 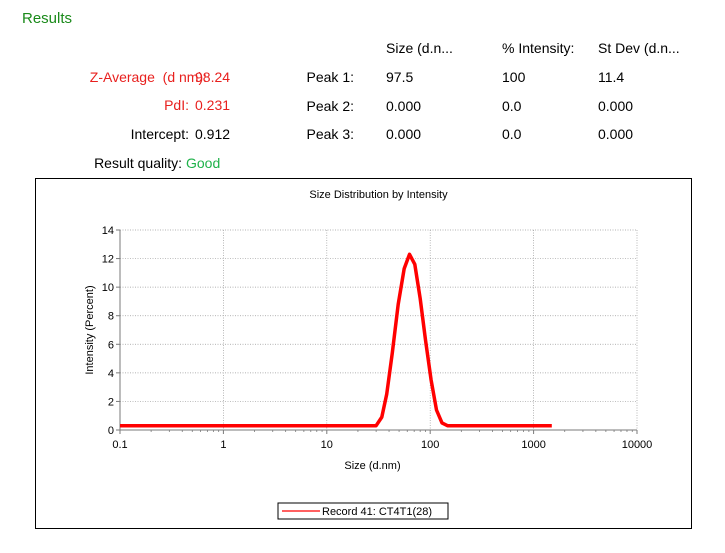 What do you see at coordinates (138, 163) in the screenshot?
I see `quality-label: Result quality:` at bounding box center [138, 163].